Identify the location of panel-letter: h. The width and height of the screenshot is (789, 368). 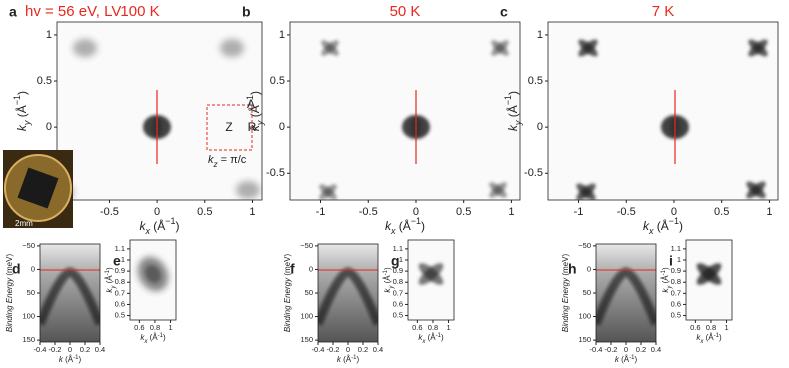
(572, 269).